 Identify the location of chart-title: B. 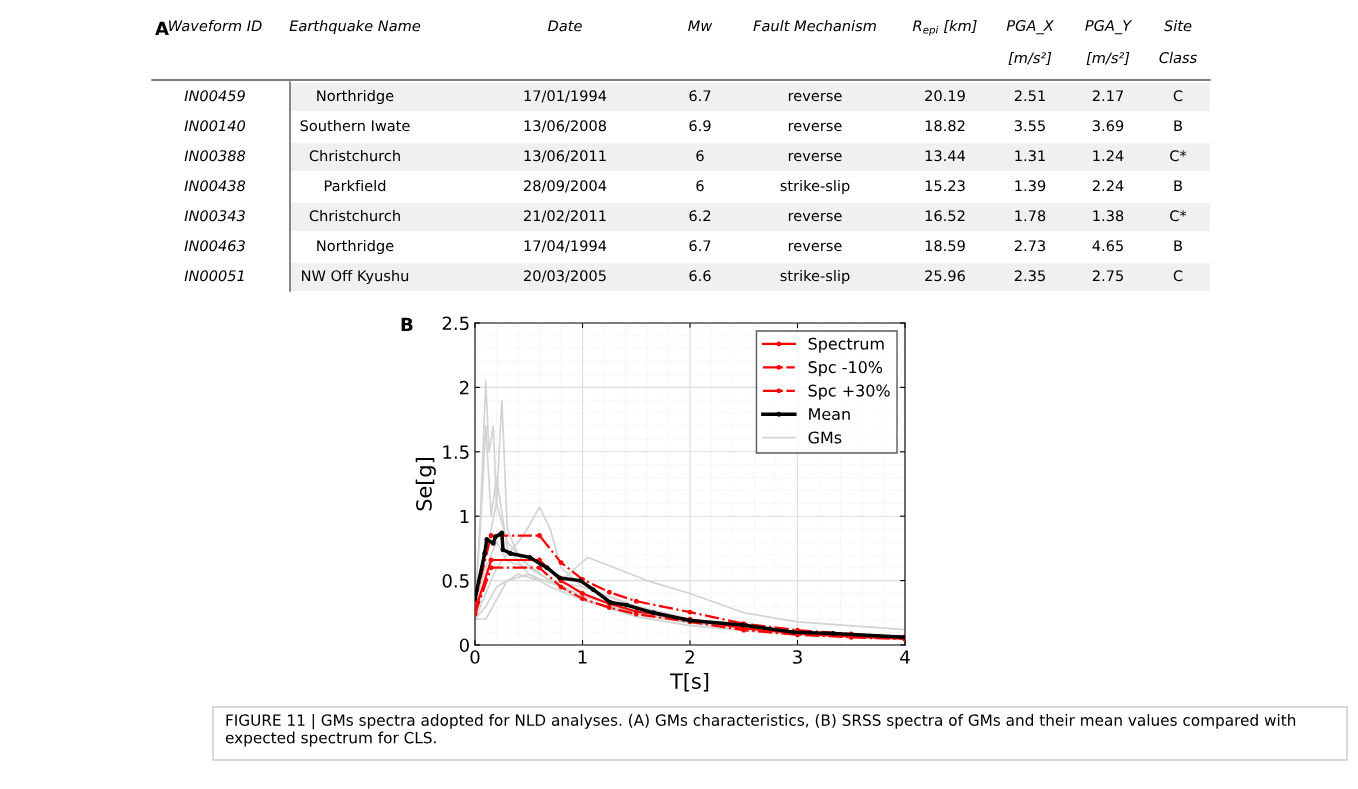
(407, 324).